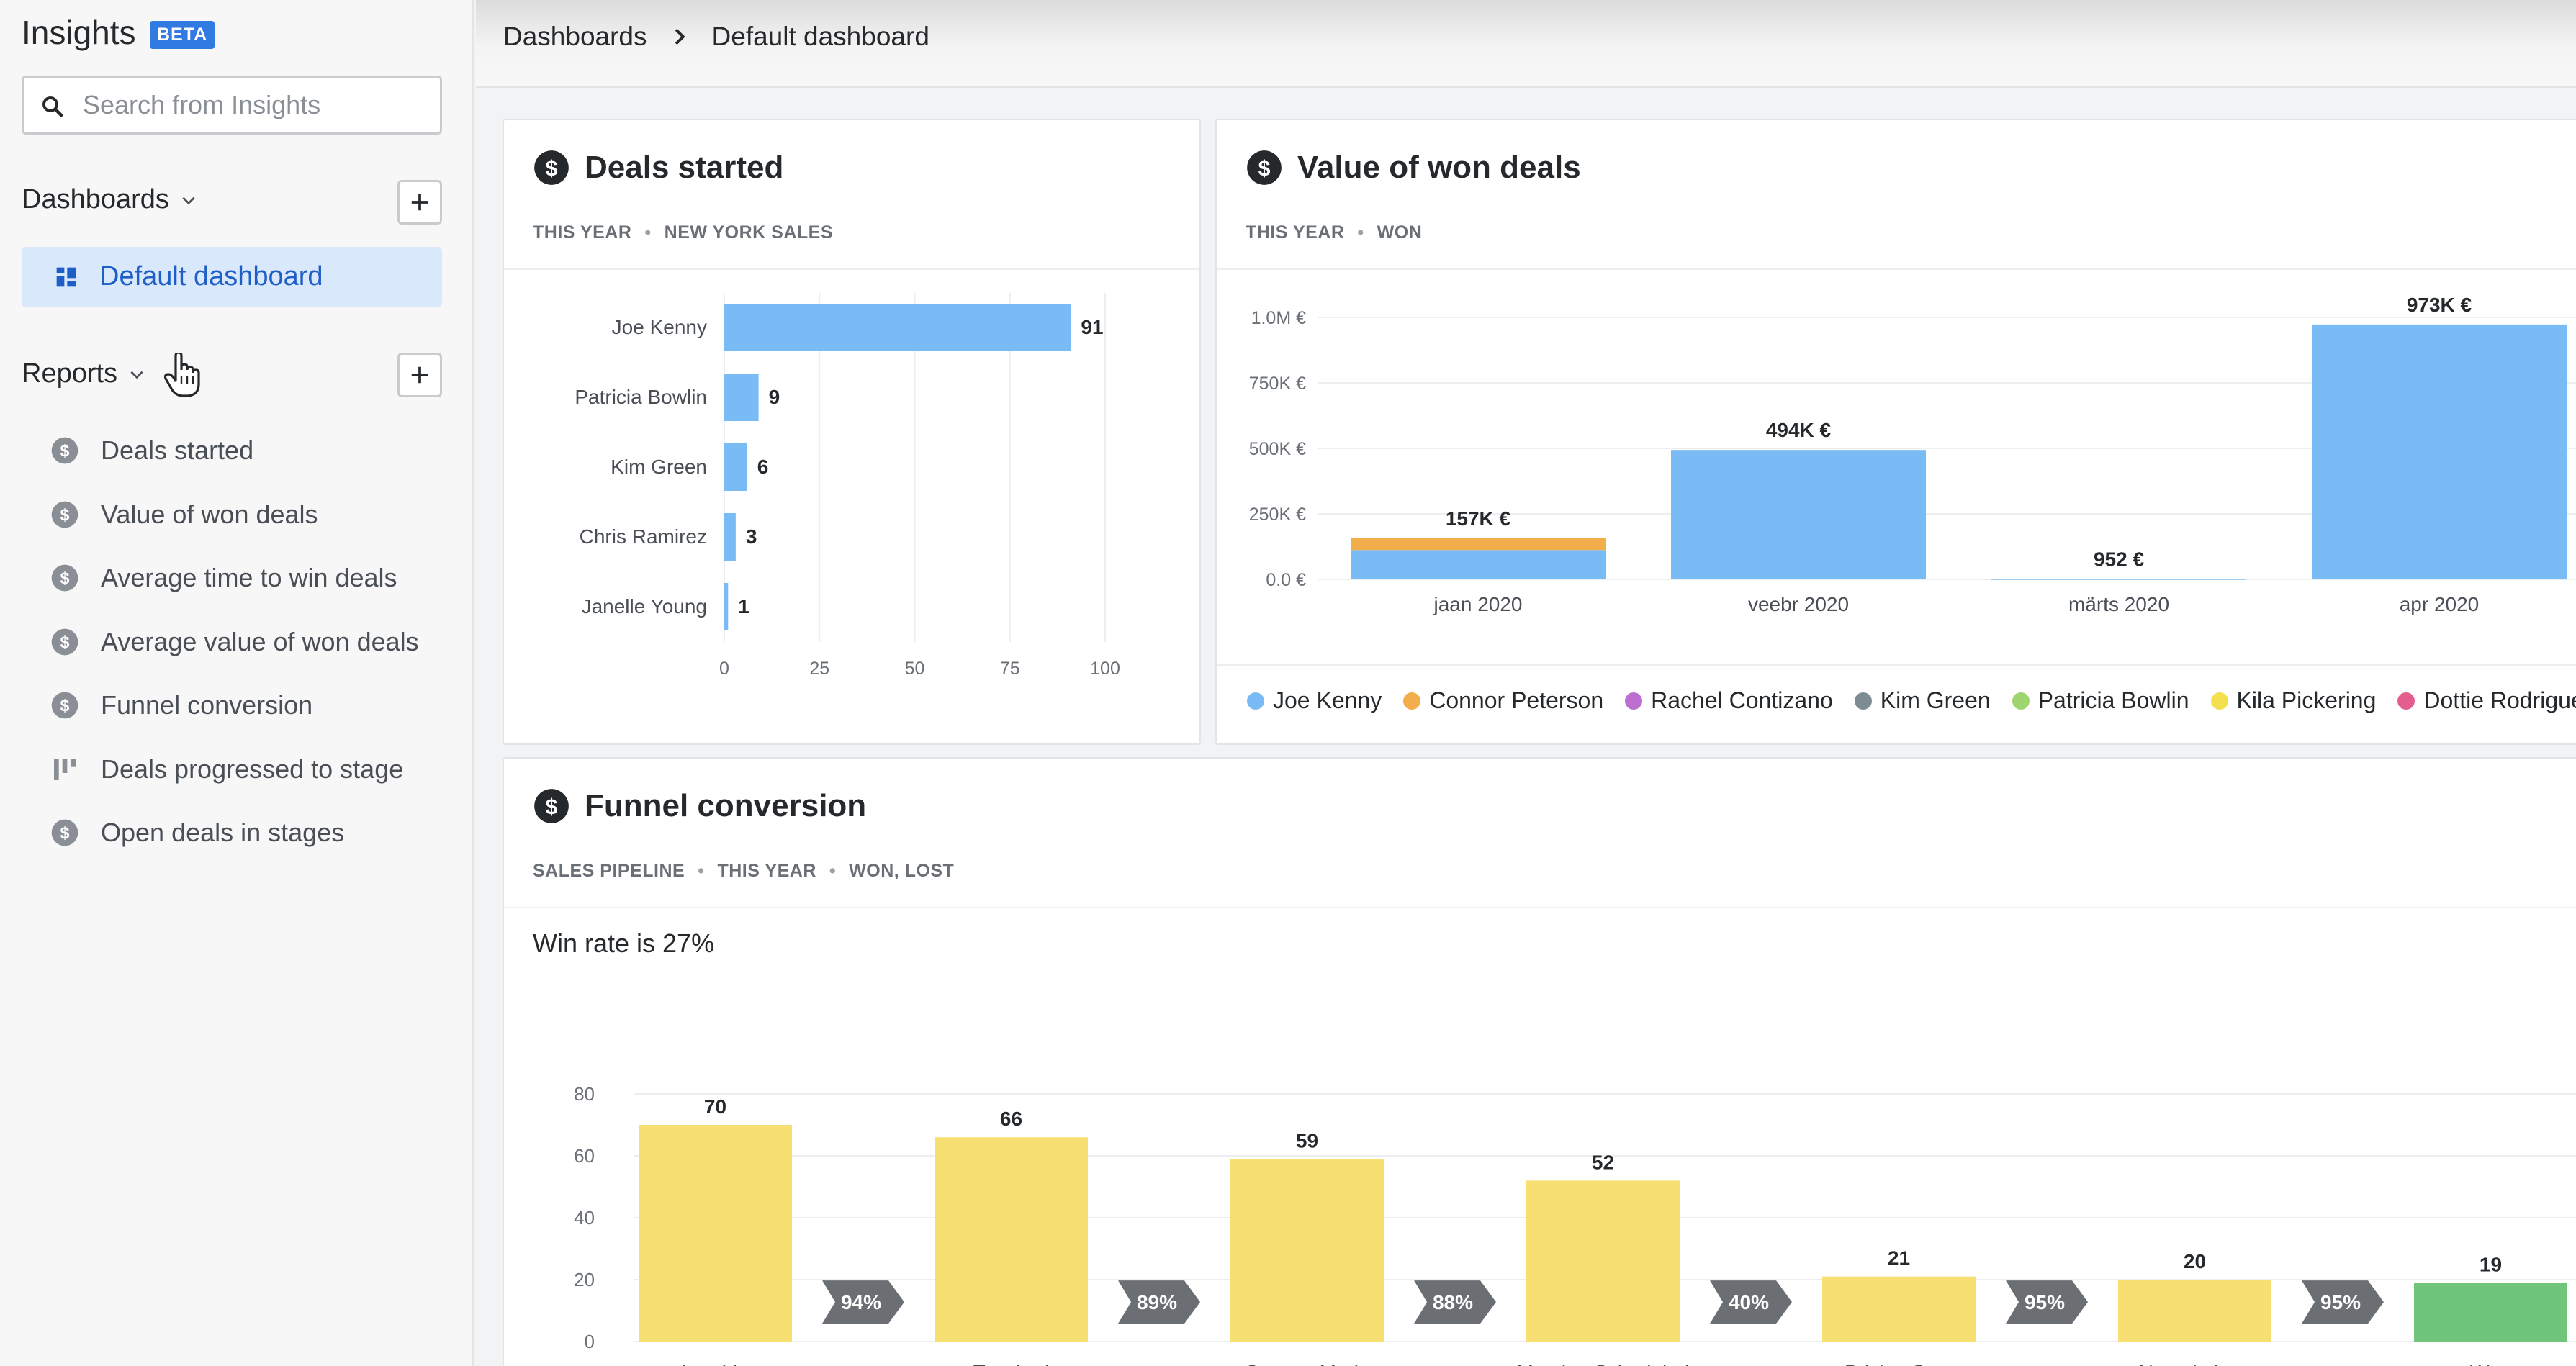 This screenshot has height=1366, width=2576. I want to click on chevron-right-icon, so click(680, 36).